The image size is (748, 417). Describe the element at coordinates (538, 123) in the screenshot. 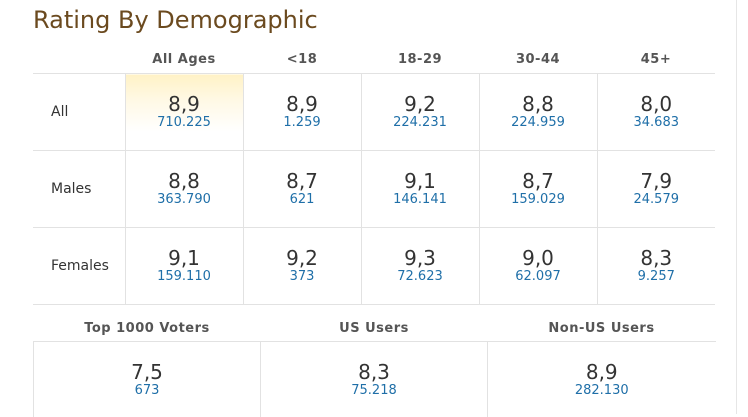

I see `votes-link: 224.959` at that location.